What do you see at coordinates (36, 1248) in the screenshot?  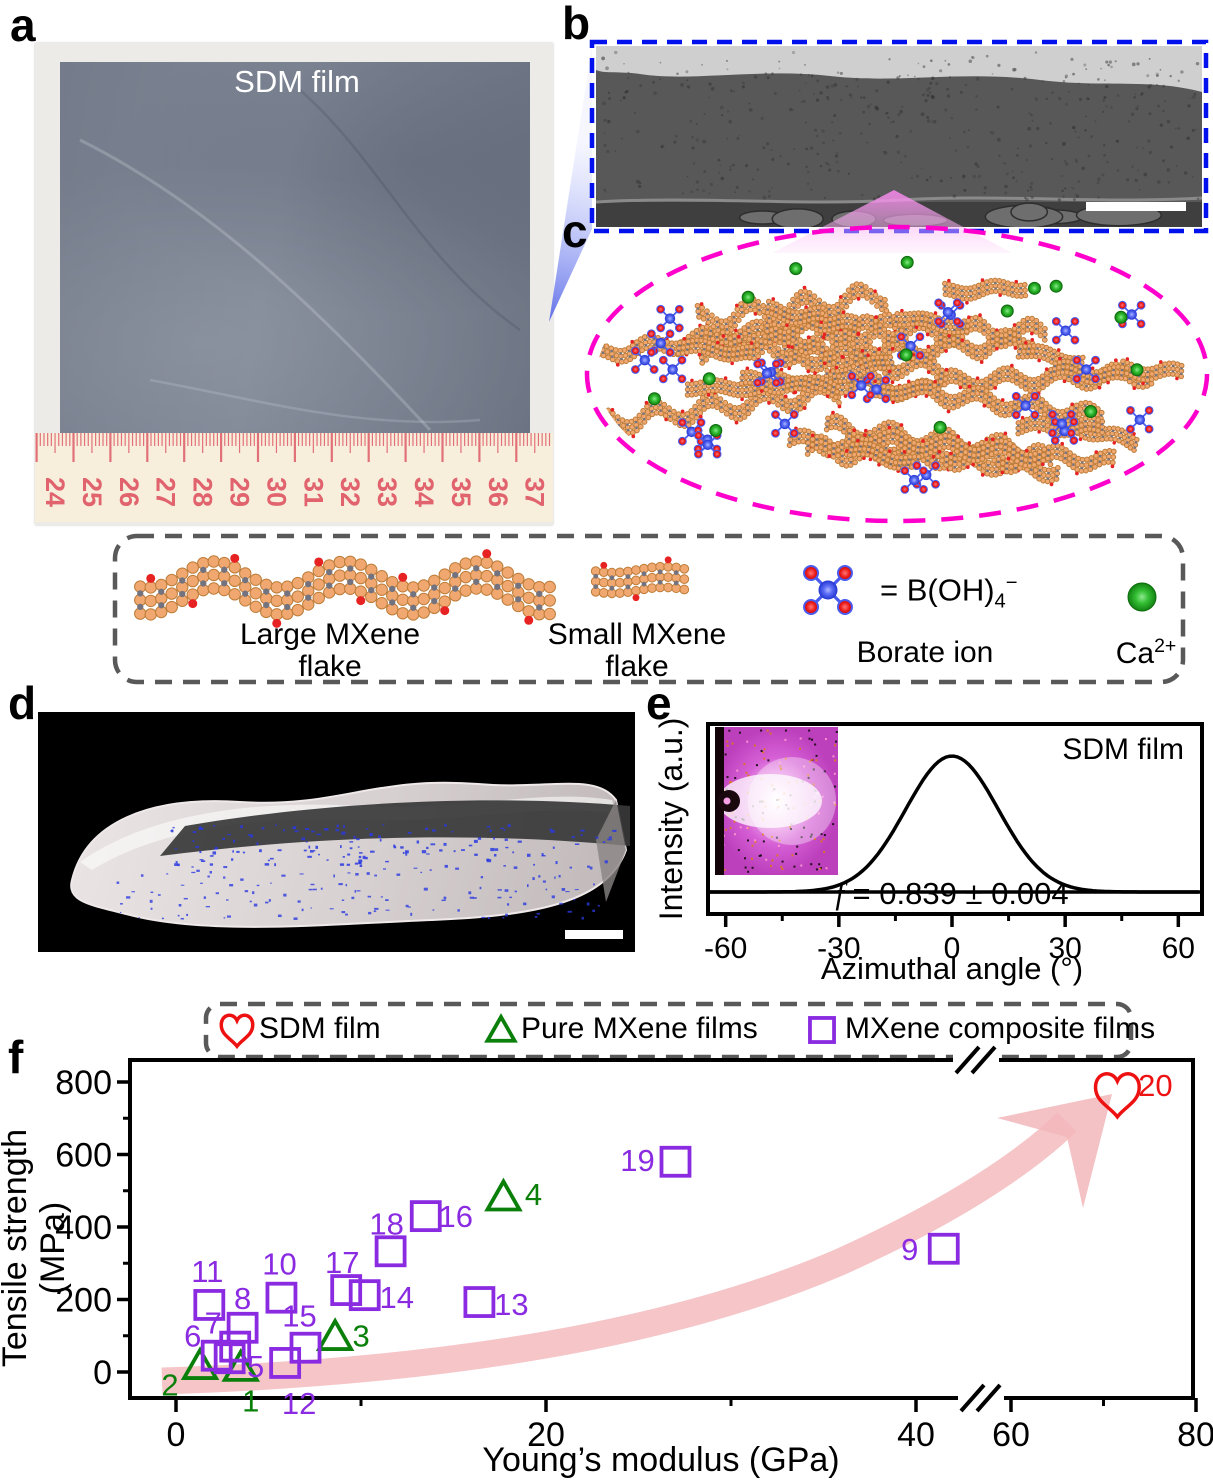 I see `f-yaxis-label: Tensile strength (MPa)` at bounding box center [36, 1248].